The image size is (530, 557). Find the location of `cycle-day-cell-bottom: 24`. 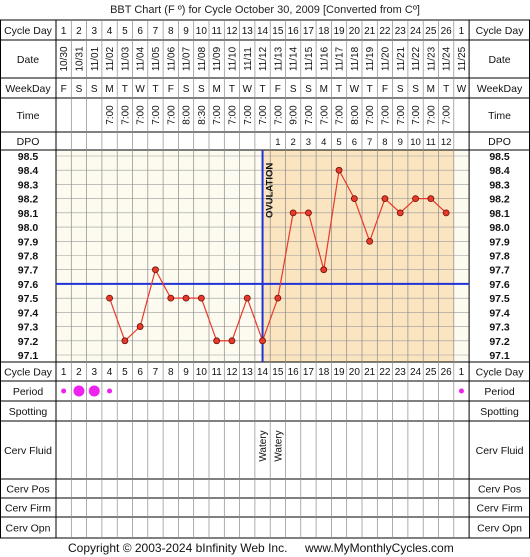

cycle-day-cell-bottom: 24 is located at coordinates (416, 372).